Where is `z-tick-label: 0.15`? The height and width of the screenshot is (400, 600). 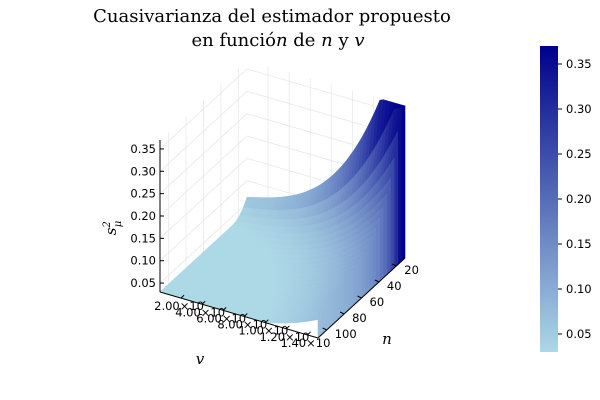 z-tick-label: 0.15 is located at coordinates (143, 238).